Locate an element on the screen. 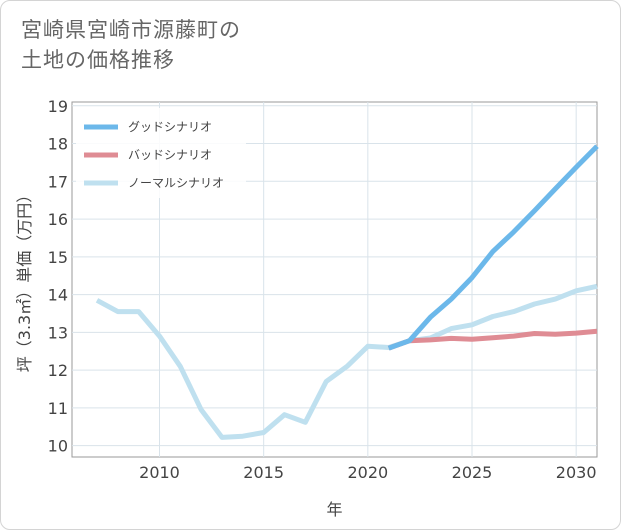  x-tick-label: 2010 is located at coordinates (159, 472).